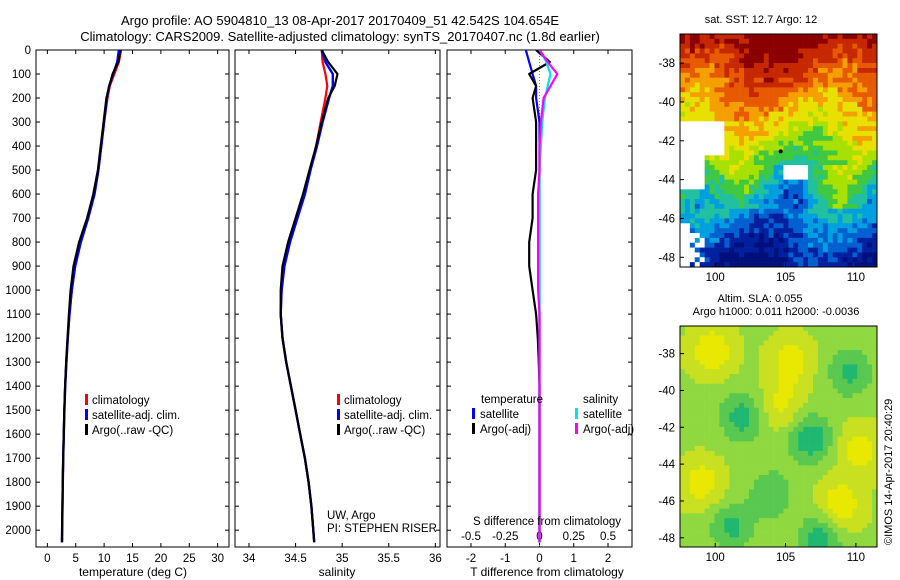  I want to click on y-tick-label: 300, so click(21, 123).